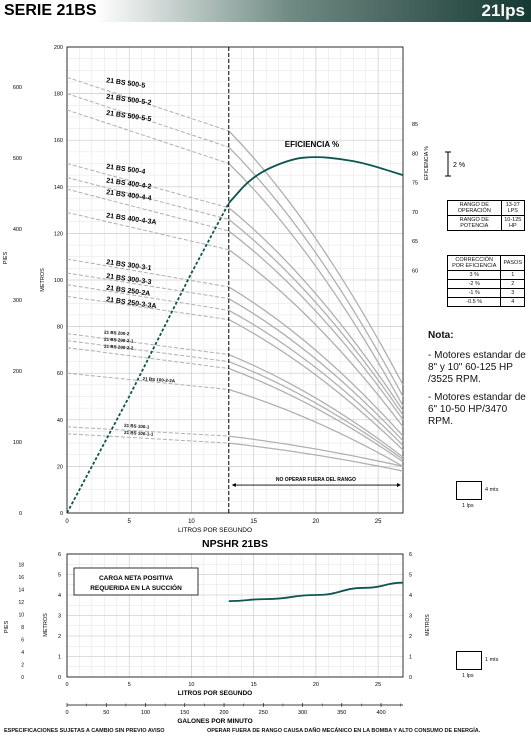  Describe the element at coordinates (459, 165) in the screenshot. I see `efficiency-scale-label: 2 %` at that location.